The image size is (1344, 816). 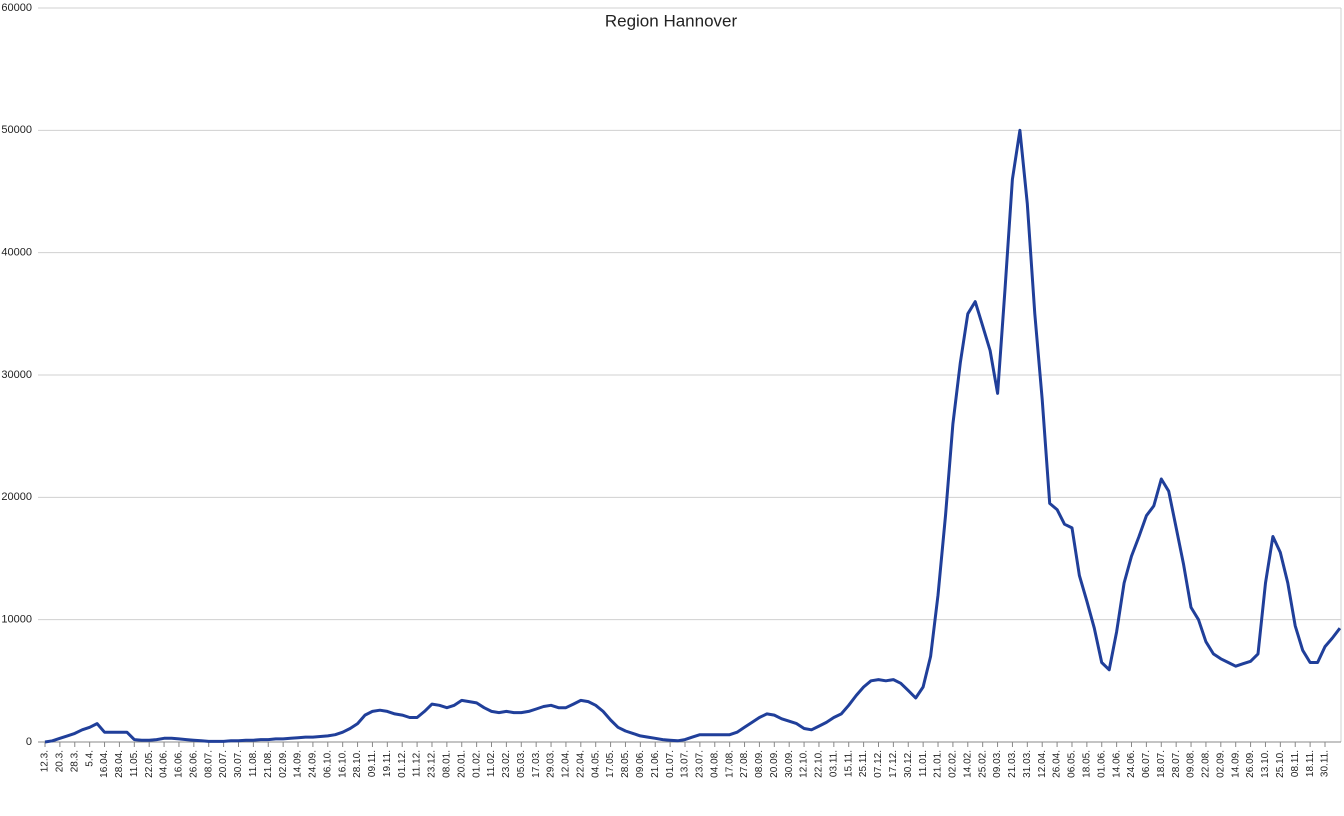 I want to click on y-tick-label: 50000, so click(x=16, y=130).